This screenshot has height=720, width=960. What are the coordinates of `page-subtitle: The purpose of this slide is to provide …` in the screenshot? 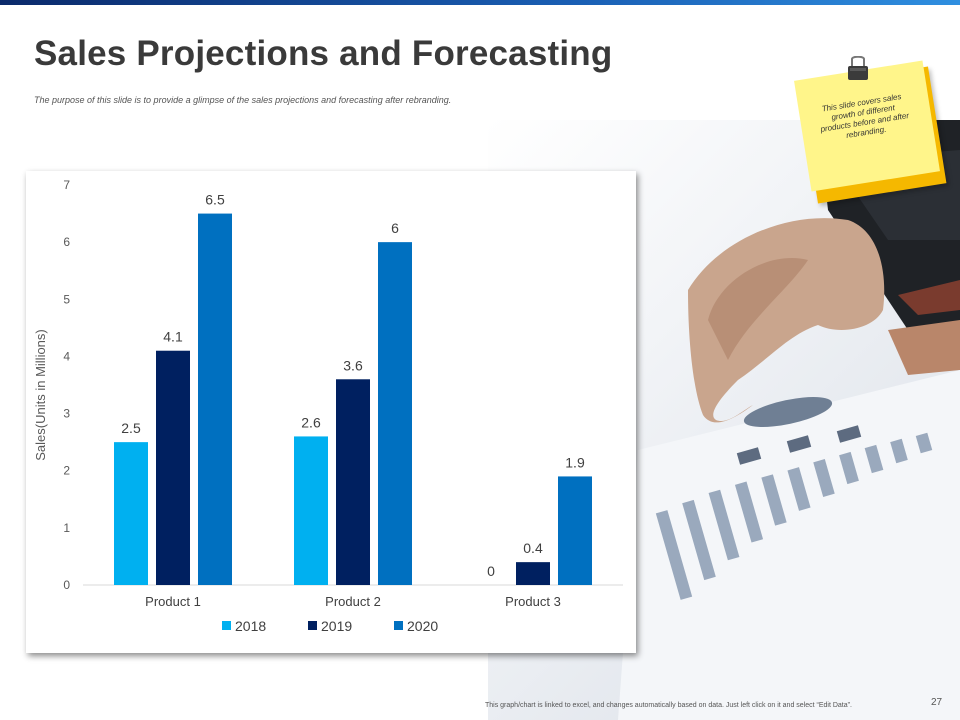 It's located at (243, 100).